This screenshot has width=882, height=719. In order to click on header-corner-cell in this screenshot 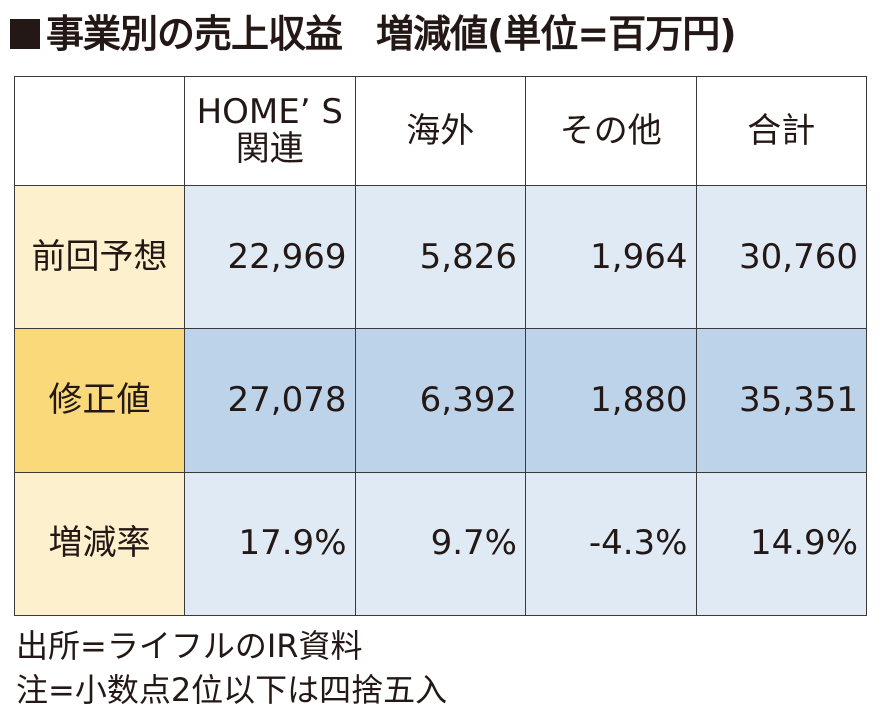, I will do `click(99, 131)`.